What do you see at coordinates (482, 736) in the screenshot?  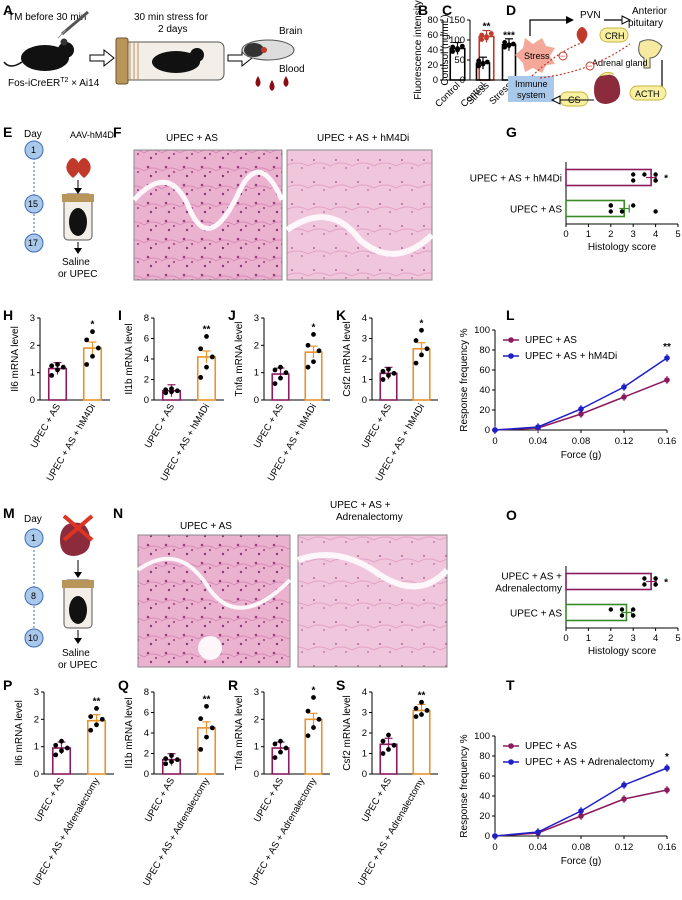 I see `y-tick-label: 100` at bounding box center [482, 736].